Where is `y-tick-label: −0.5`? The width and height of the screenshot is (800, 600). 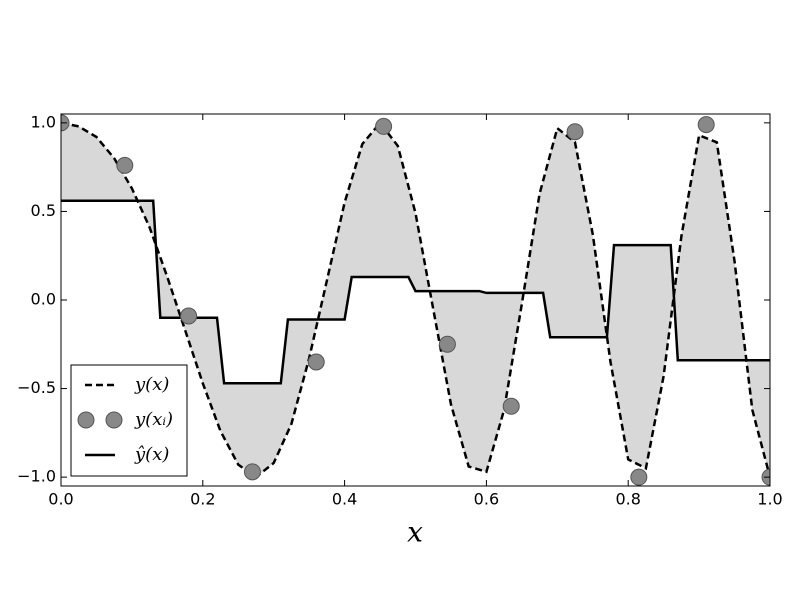 y-tick-label: −0.5 is located at coordinates (36, 387).